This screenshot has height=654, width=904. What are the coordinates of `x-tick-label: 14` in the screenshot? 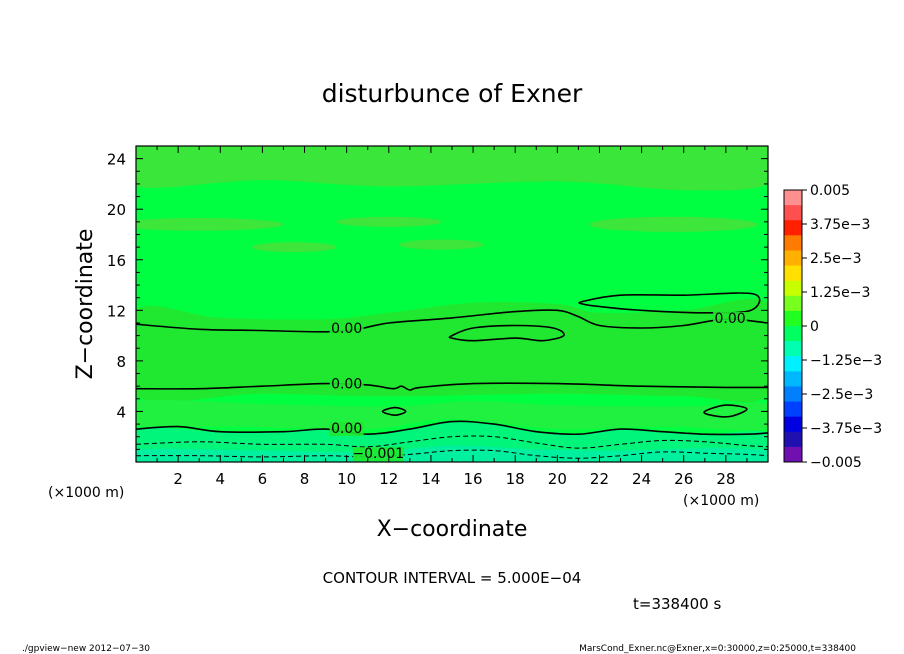 It's located at (430, 479).